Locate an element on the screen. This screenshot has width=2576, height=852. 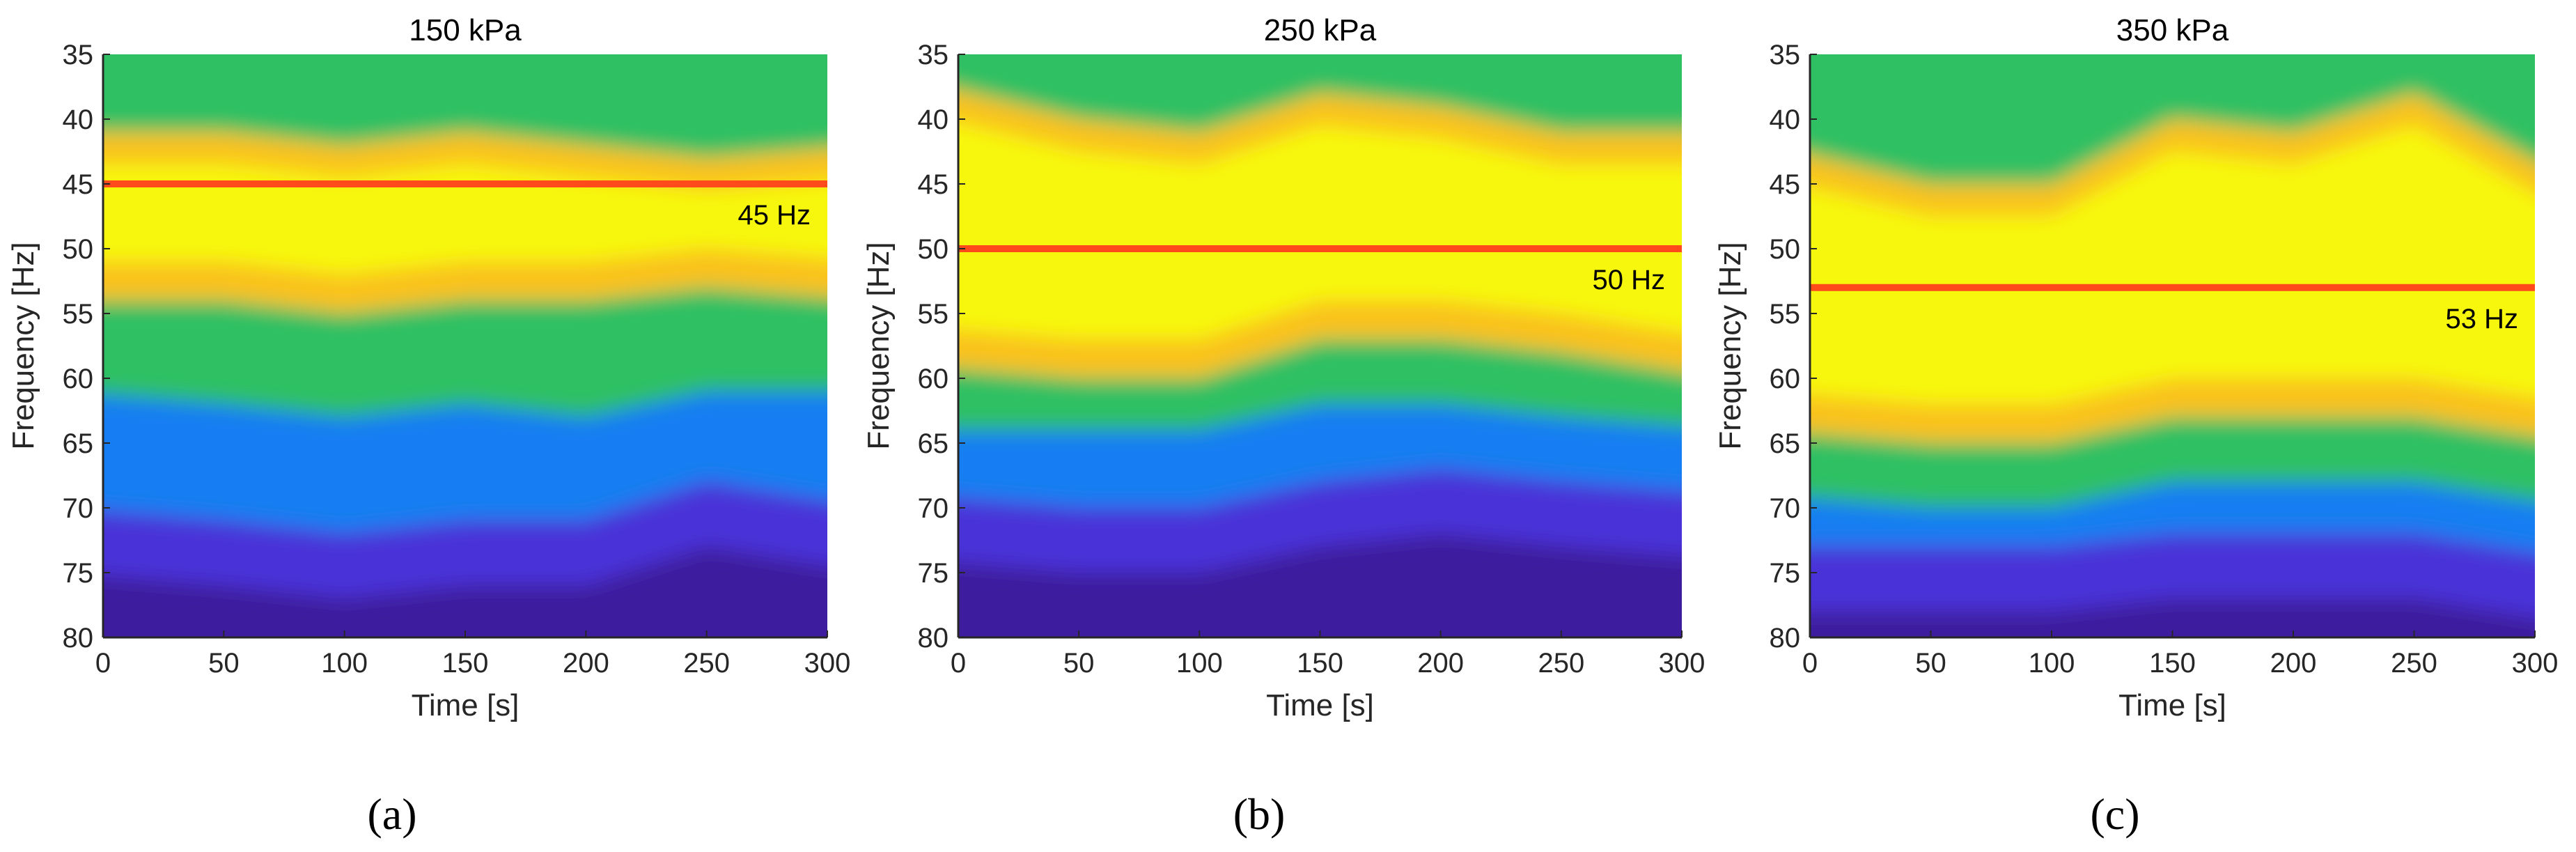
panel-title: 250 kPa is located at coordinates (1320, 30).